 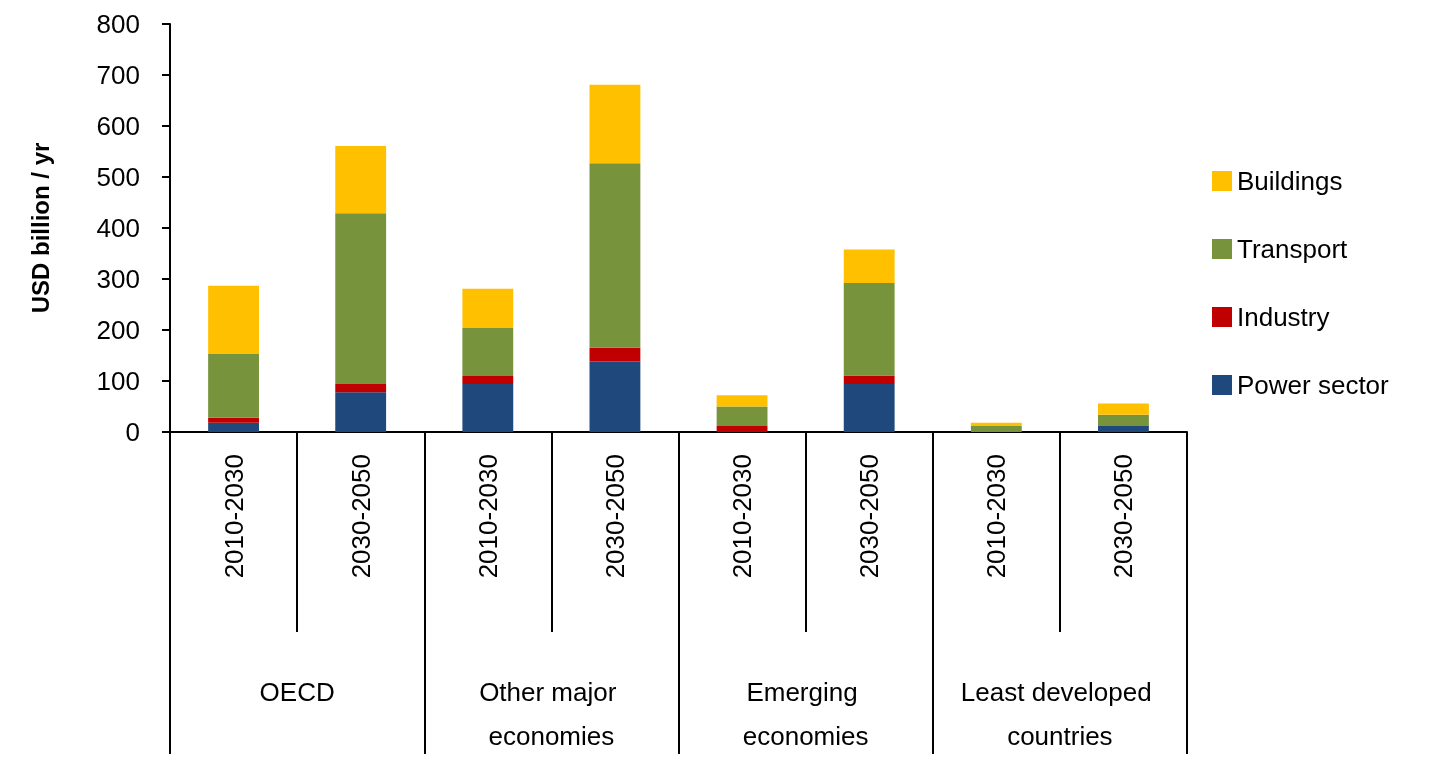 I want to click on y-tick-label: 100, so click(x=118, y=381).